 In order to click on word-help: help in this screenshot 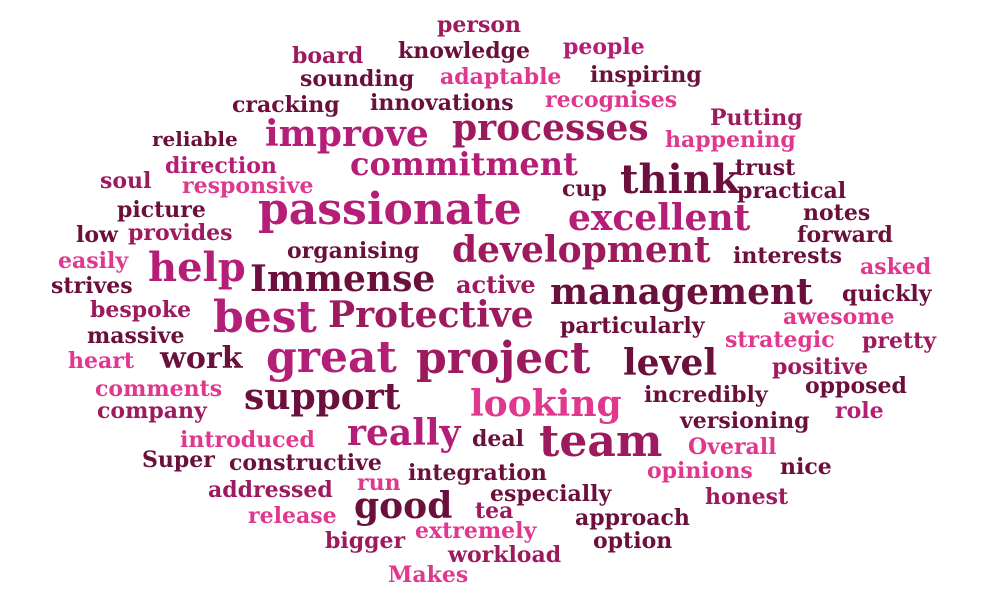, I will do `click(197, 267)`.